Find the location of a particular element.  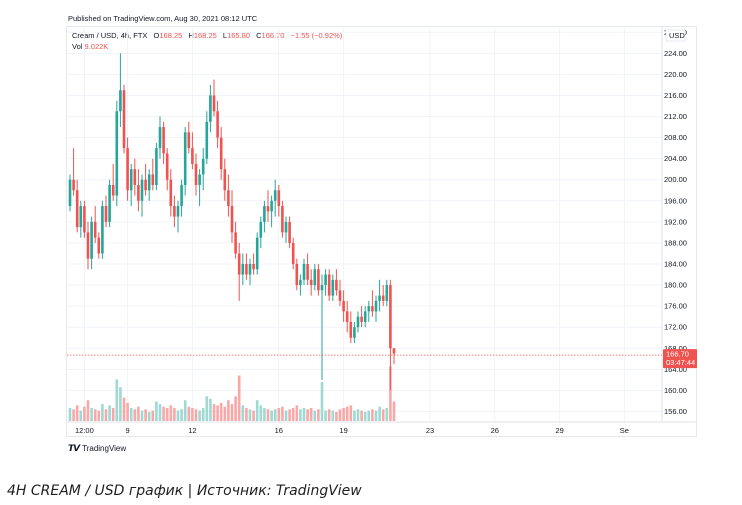

high-label: H is located at coordinates (191, 35).